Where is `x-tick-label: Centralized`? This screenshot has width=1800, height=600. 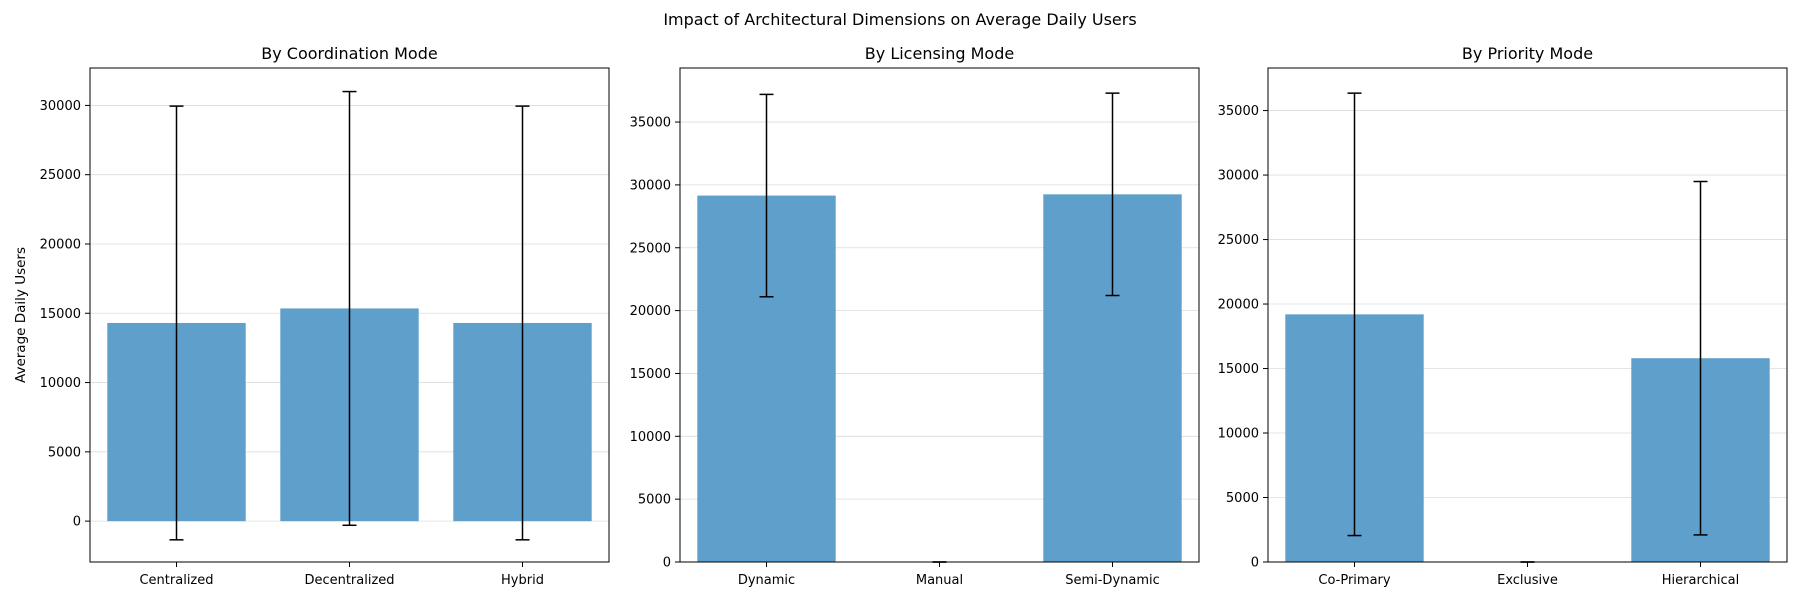
x-tick-label: Centralized is located at coordinates (176, 580).